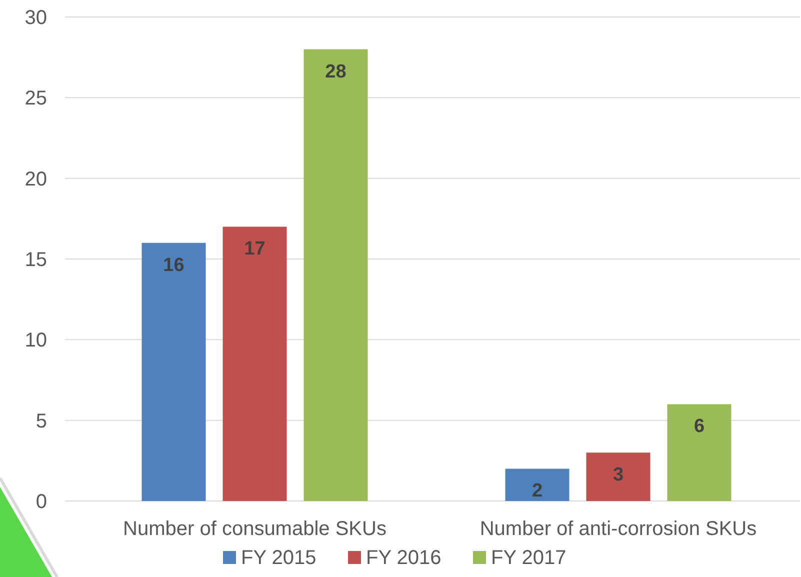 The height and width of the screenshot is (577, 801). I want to click on y-tick-label: 0, so click(41, 502).